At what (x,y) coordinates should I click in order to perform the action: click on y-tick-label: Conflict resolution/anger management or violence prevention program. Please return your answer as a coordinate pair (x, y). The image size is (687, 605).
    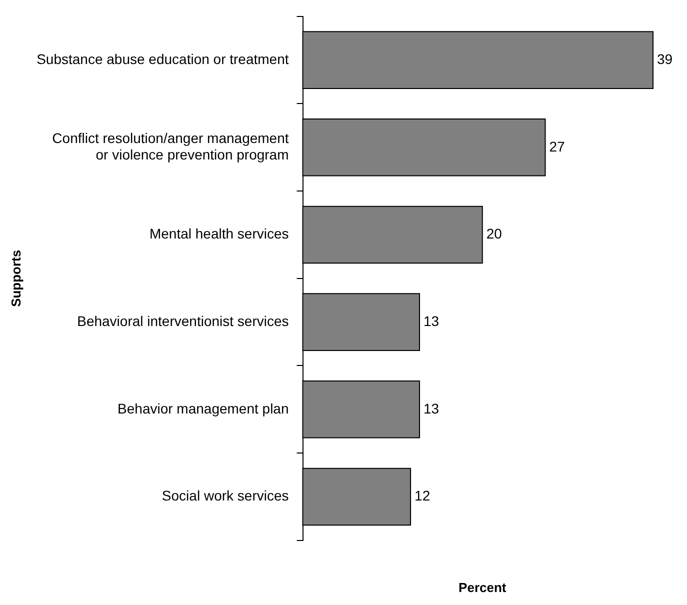
    Looking at the image, I should click on (170, 146).